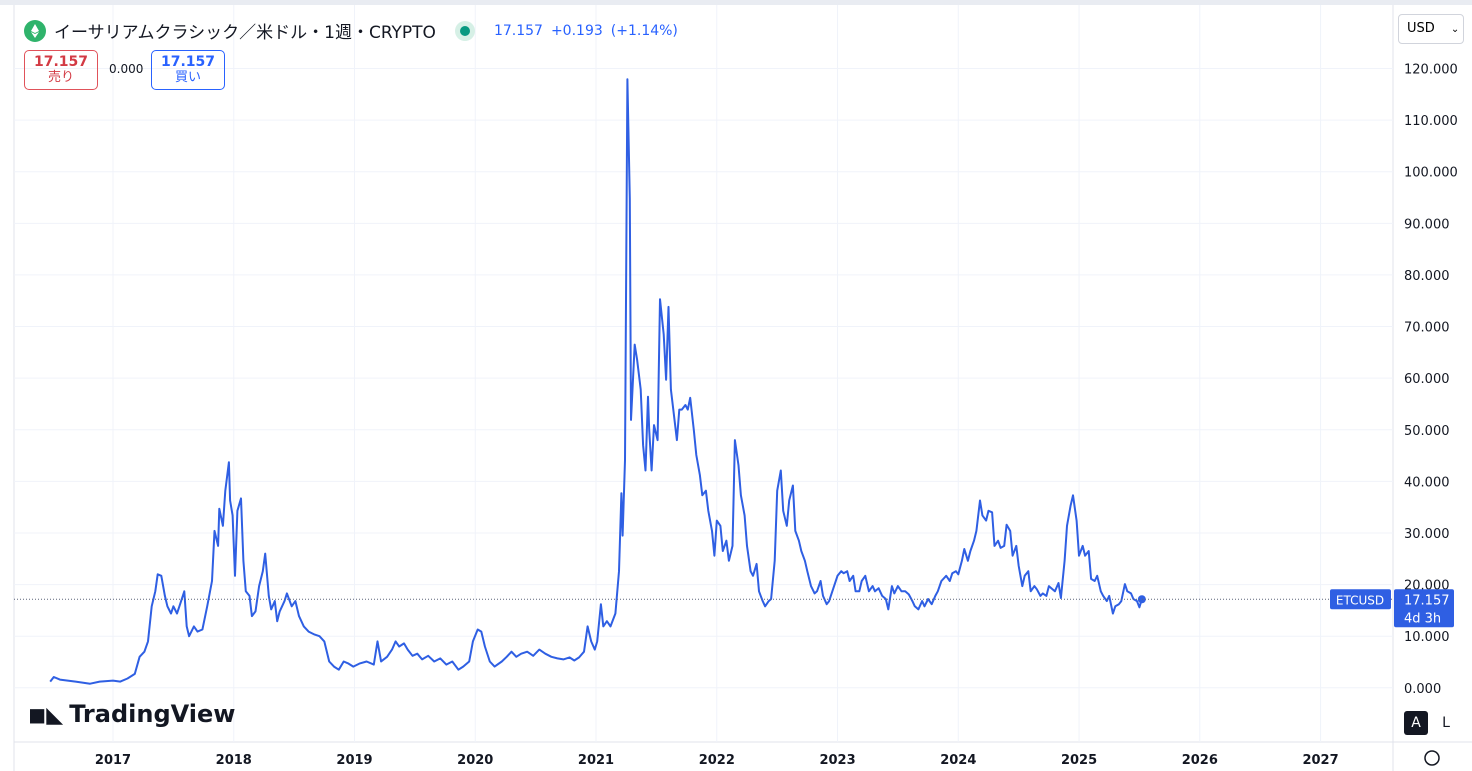  Describe the element at coordinates (152, 714) in the screenshot. I see `logo-text: TradingView` at that location.